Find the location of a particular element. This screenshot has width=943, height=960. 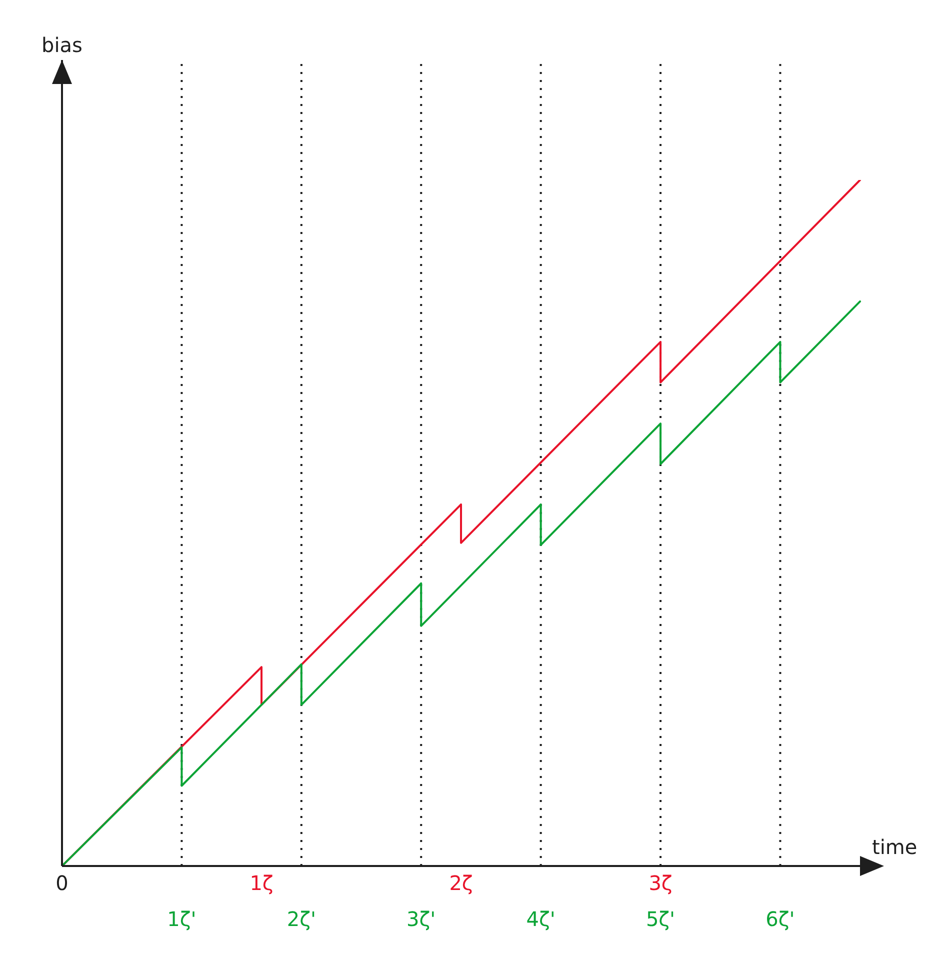

x2-tick-label: 2ζ' is located at coordinates (301, 919).